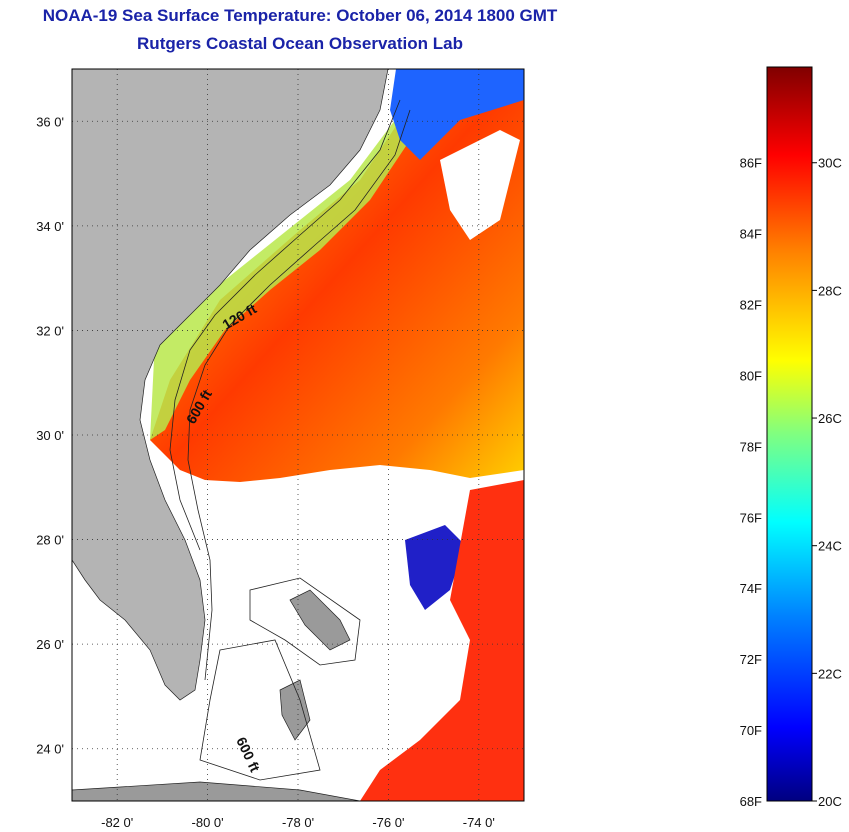 Image resolution: width=849 pixels, height=832 pixels. What do you see at coordinates (830, 163) in the screenshot?
I see `colorbar-c-label: 30C` at bounding box center [830, 163].